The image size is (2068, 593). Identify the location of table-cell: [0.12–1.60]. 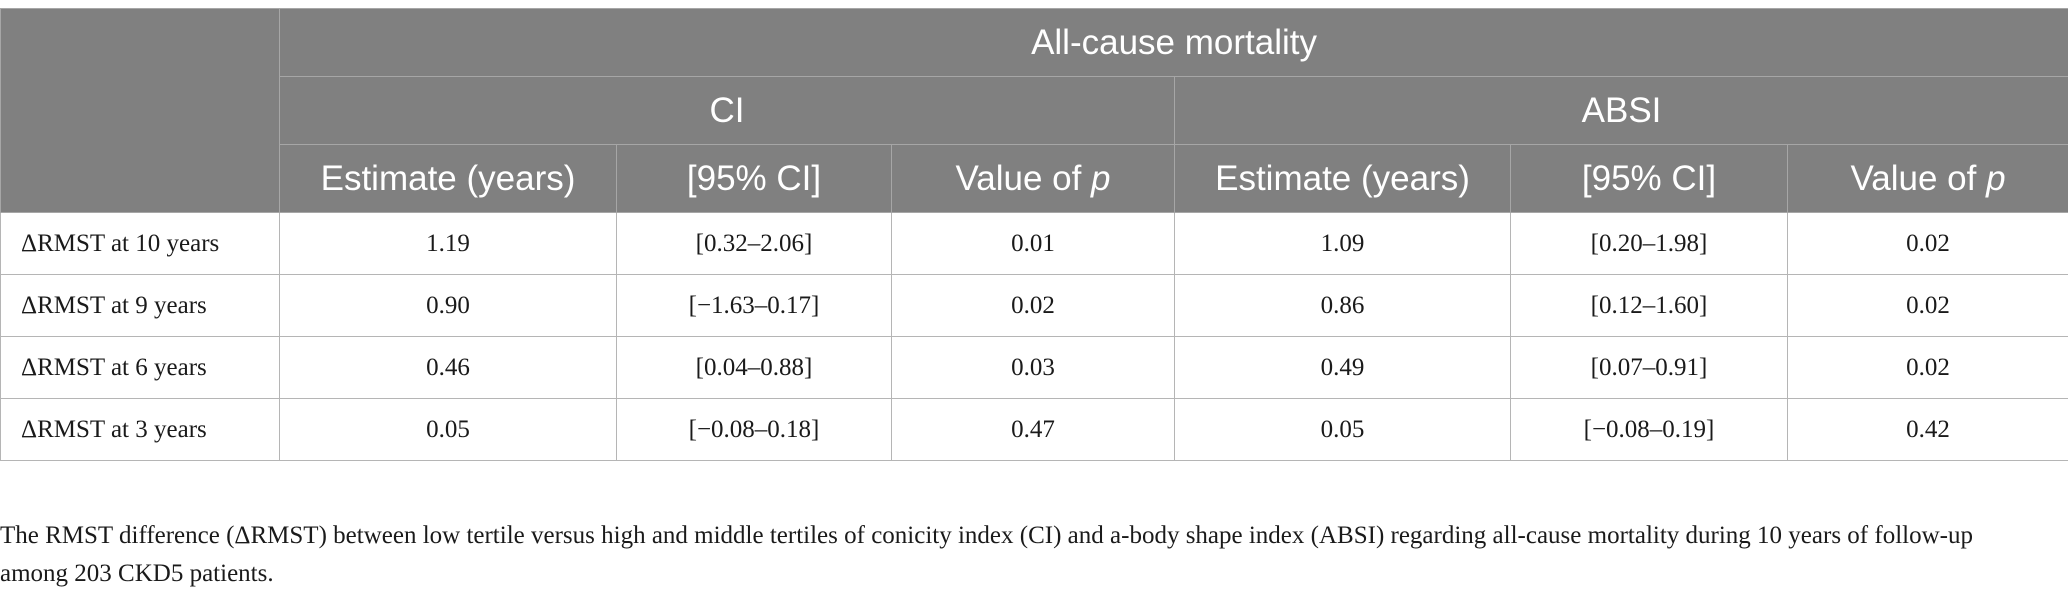
(1649, 306).